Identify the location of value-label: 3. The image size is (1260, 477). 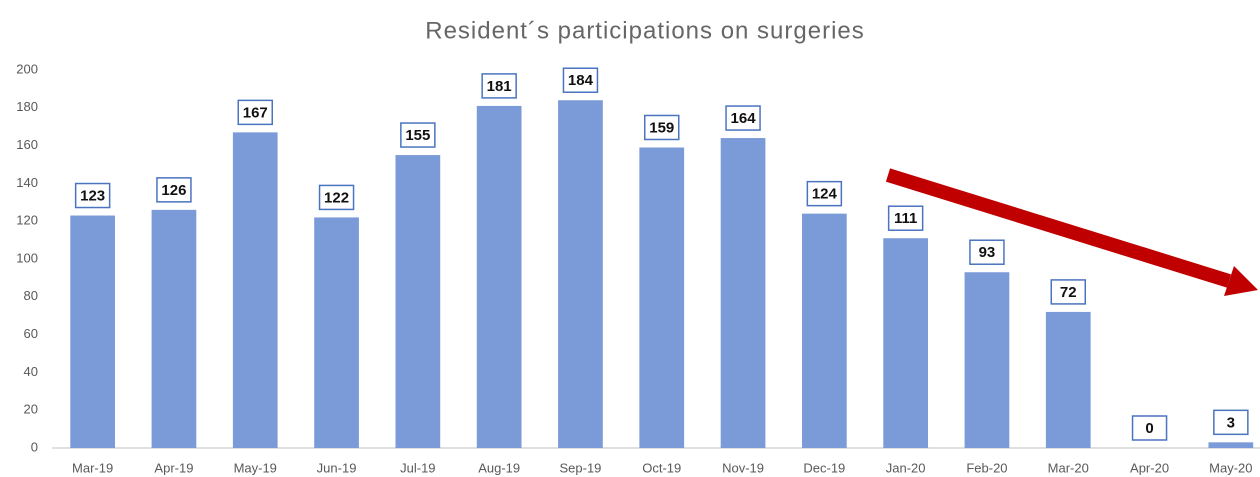
(1231, 422).